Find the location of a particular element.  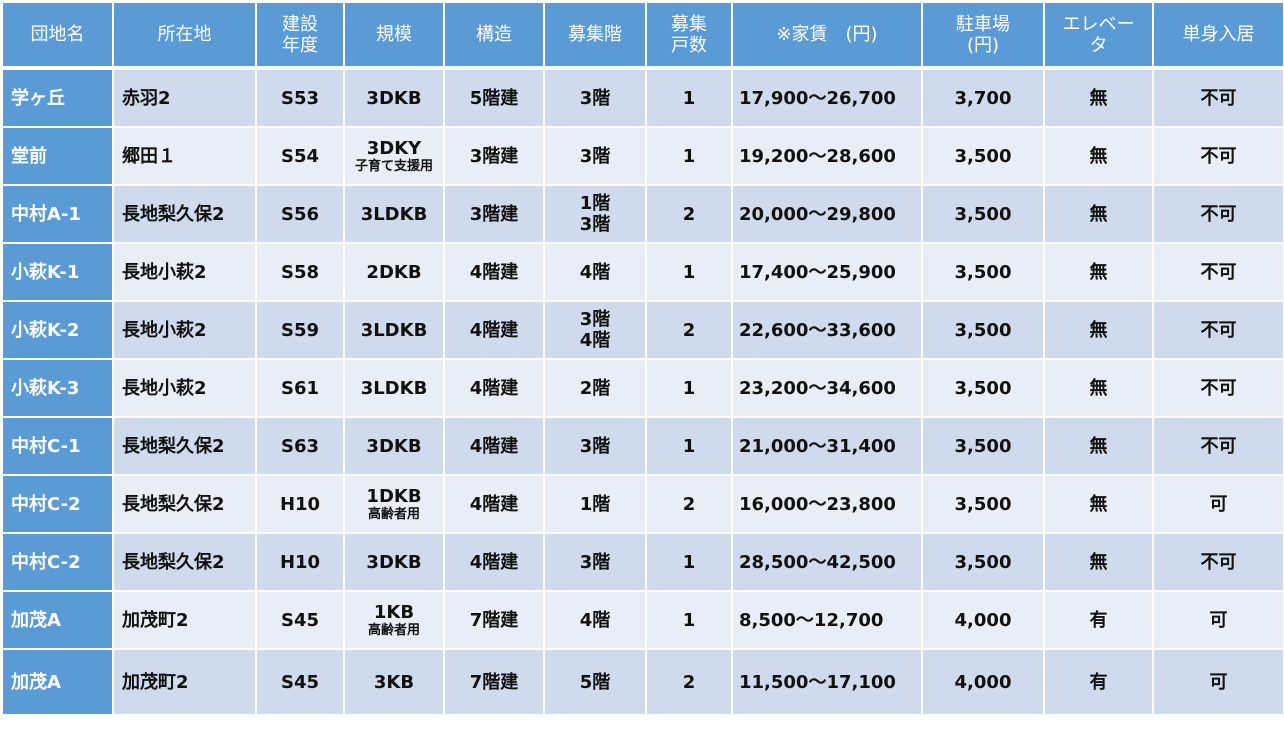

cell-rent: 11,500～17,100 is located at coordinates (827, 682).